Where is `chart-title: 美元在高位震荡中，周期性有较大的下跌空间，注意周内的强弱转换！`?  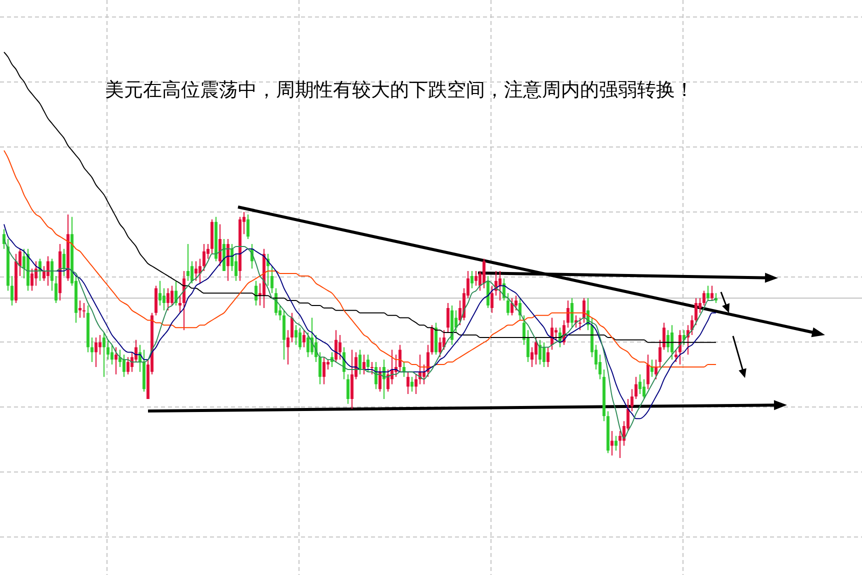
chart-title: 美元在高位震荡中，周期性有较大的下跌空间，注意周内的强弱转换！ is located at coordinates (399, 90).